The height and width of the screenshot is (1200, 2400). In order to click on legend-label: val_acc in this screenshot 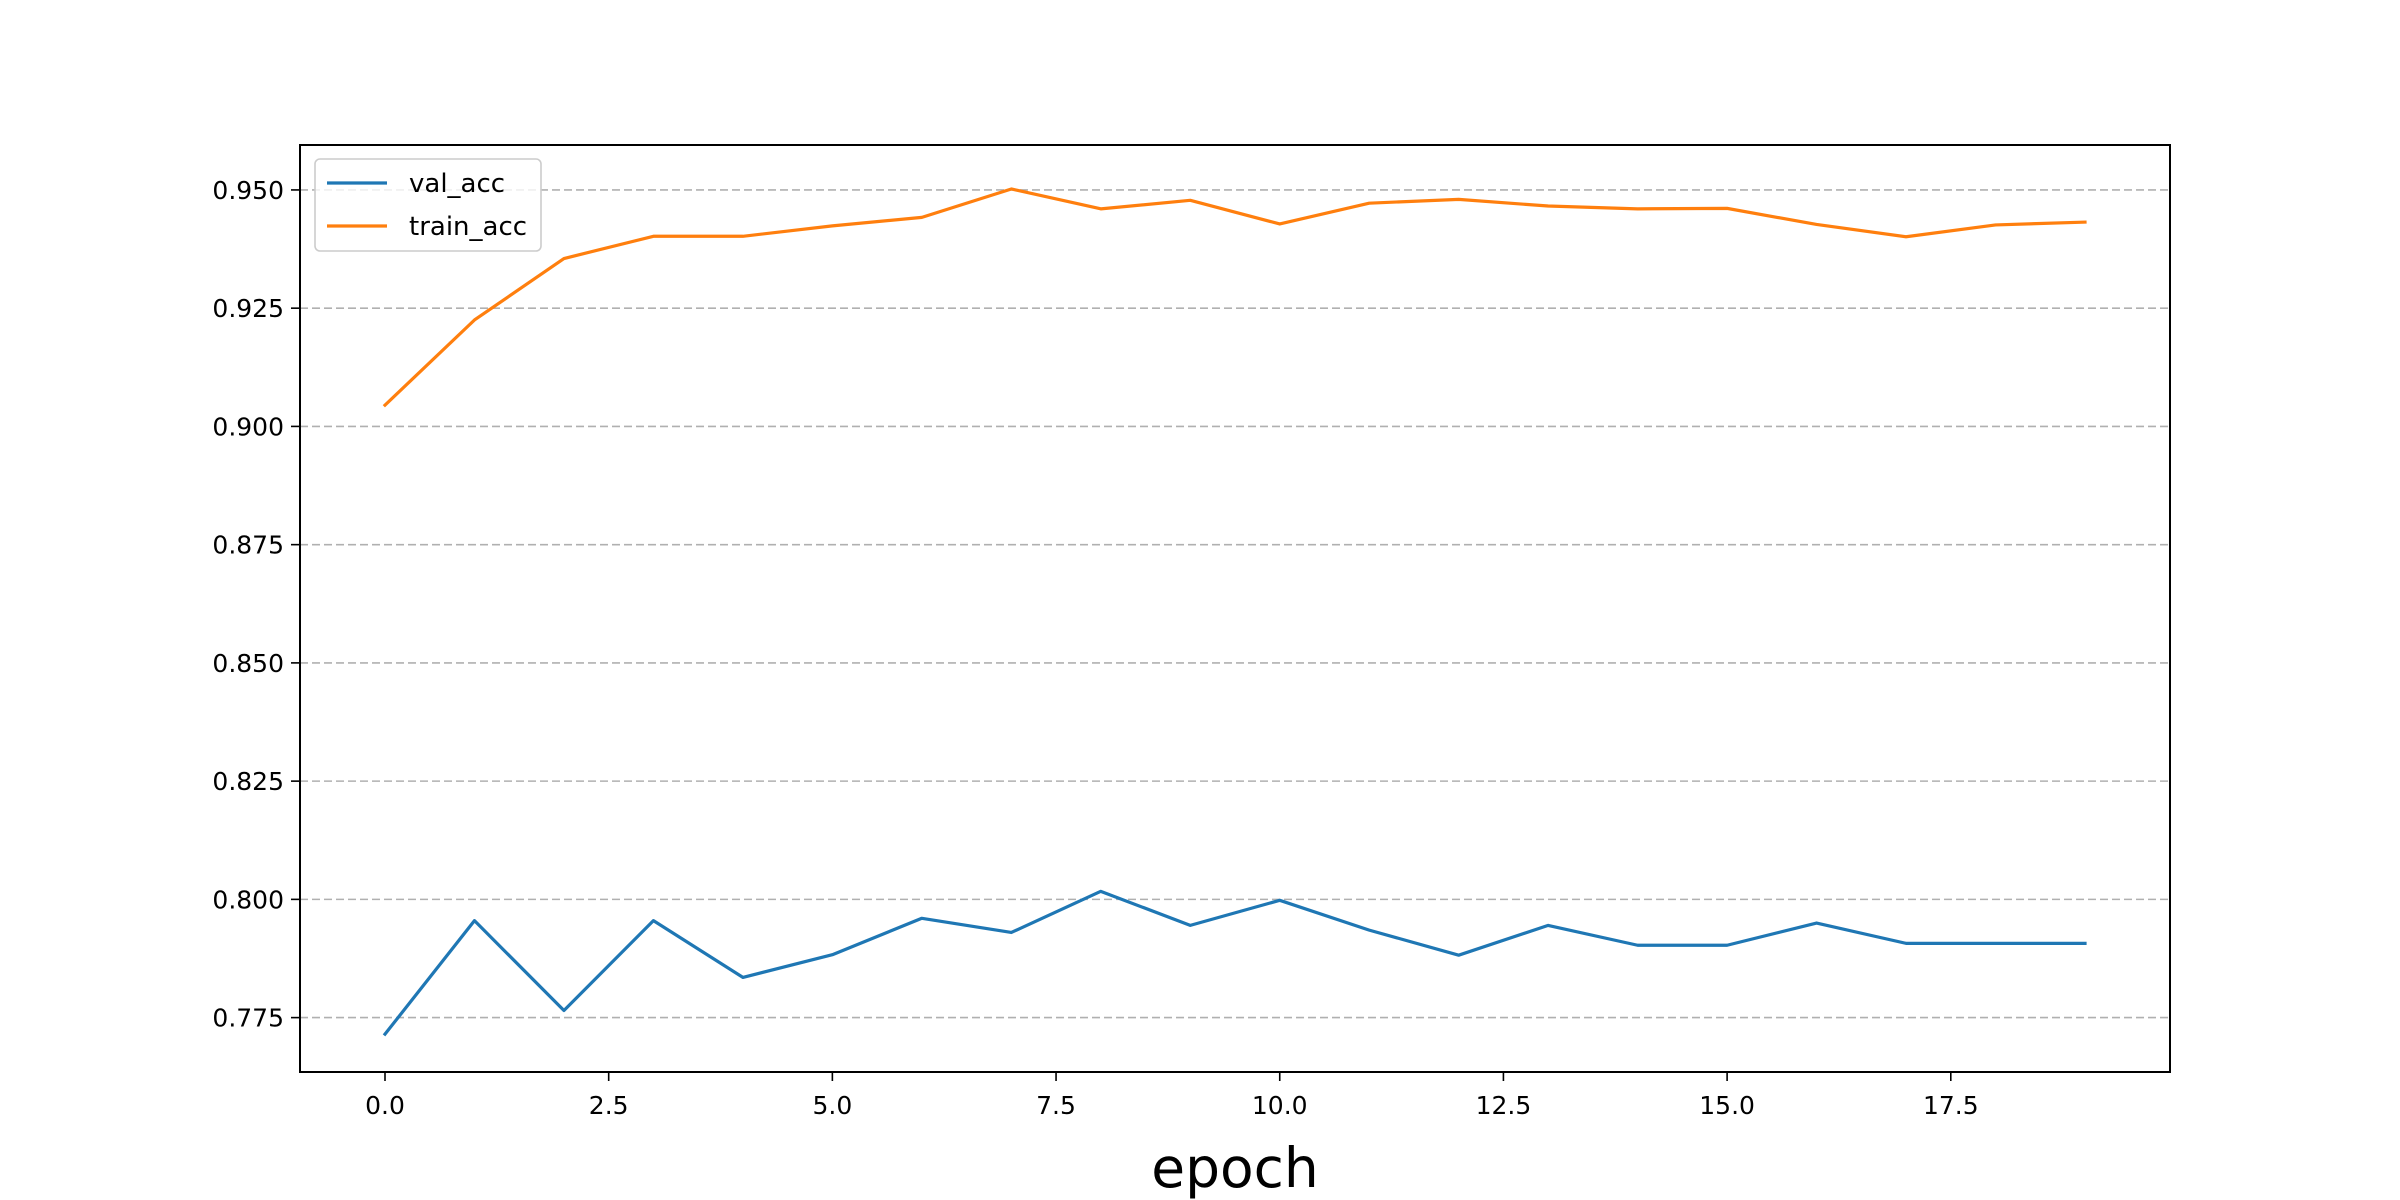, I will do `click(457, 184)`.